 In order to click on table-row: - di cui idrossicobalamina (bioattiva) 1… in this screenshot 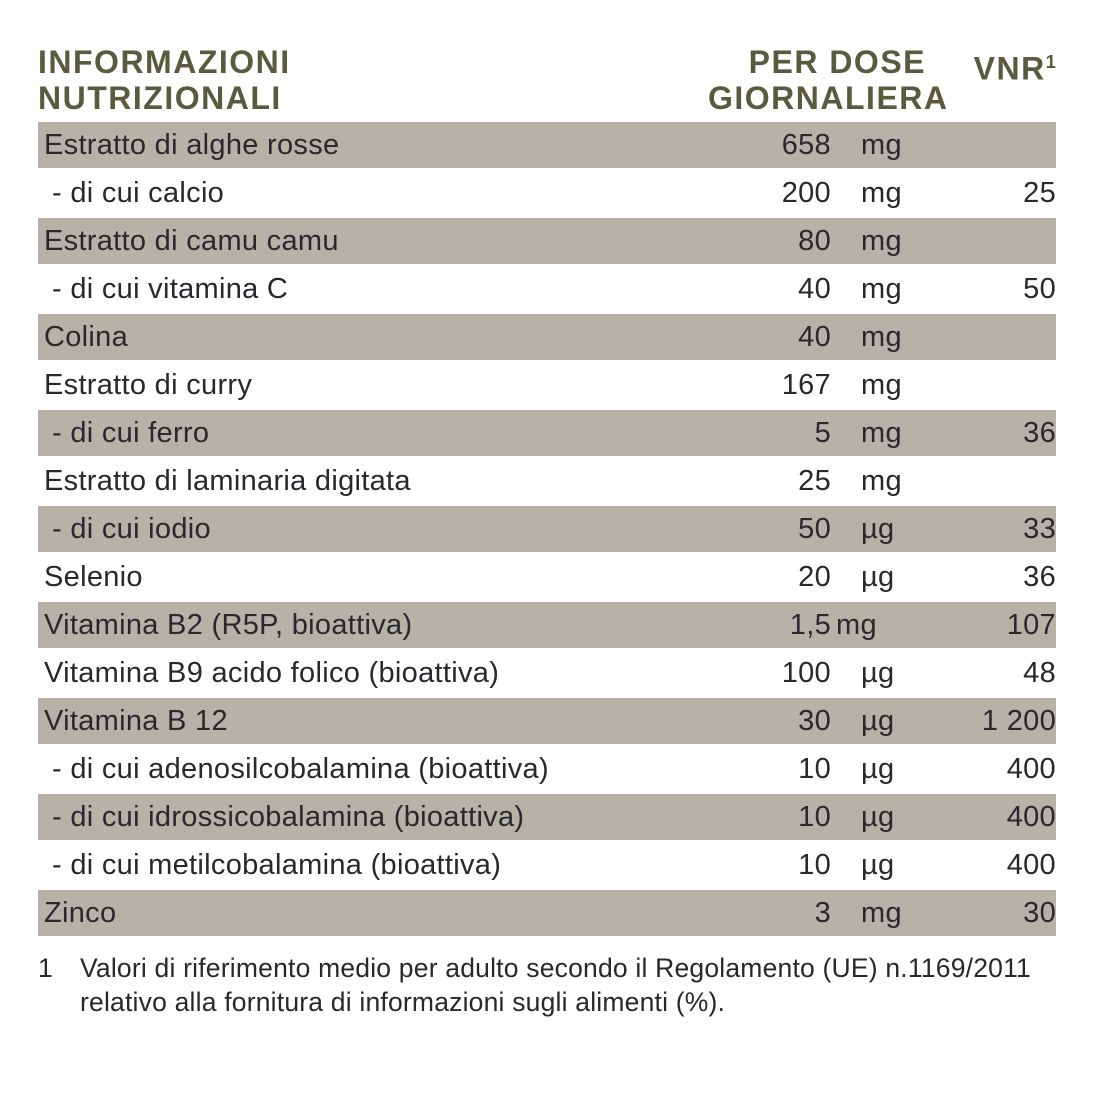, I will do `click(547, 817)`.